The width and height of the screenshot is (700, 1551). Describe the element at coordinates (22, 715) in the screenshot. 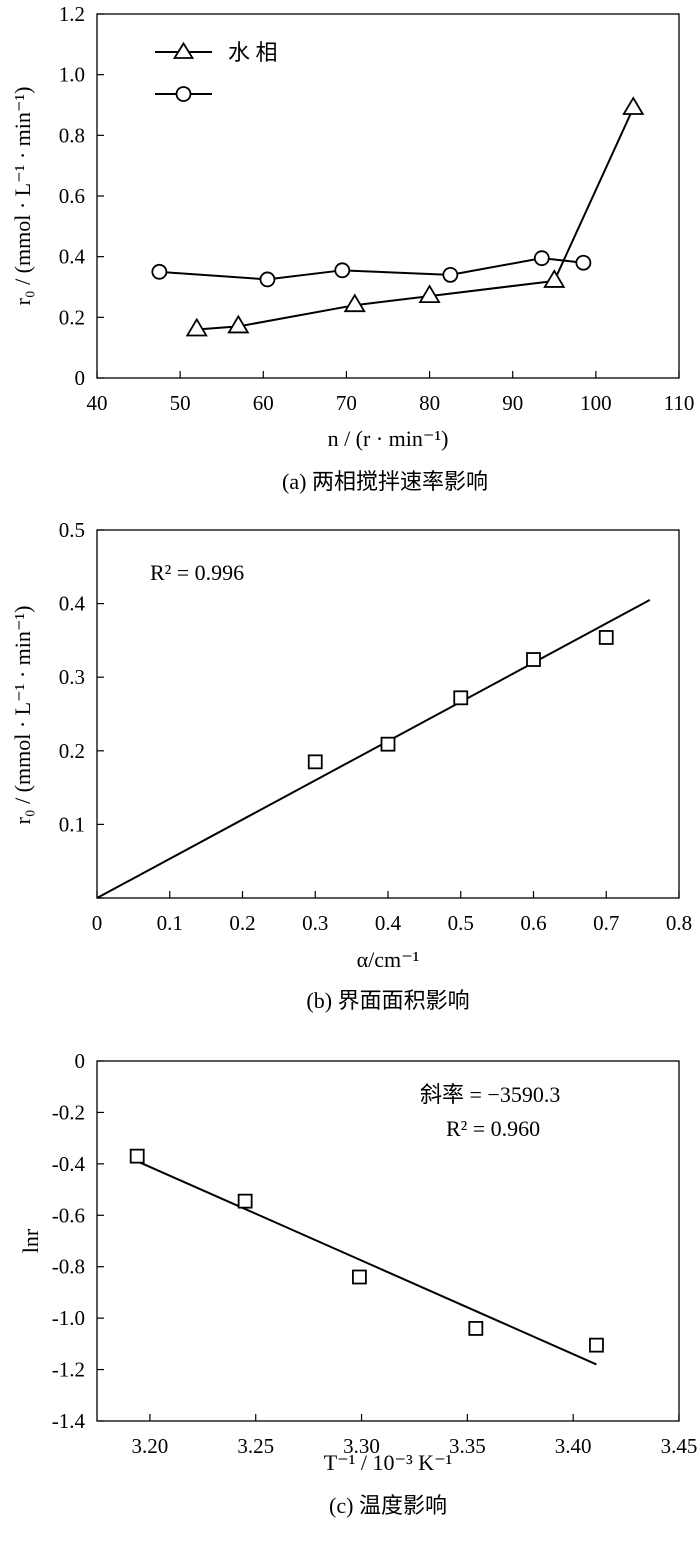

I see `chart-b-ylabel: r₀ / (mmol · L⁻¹ · min⁻¹)` at that location.